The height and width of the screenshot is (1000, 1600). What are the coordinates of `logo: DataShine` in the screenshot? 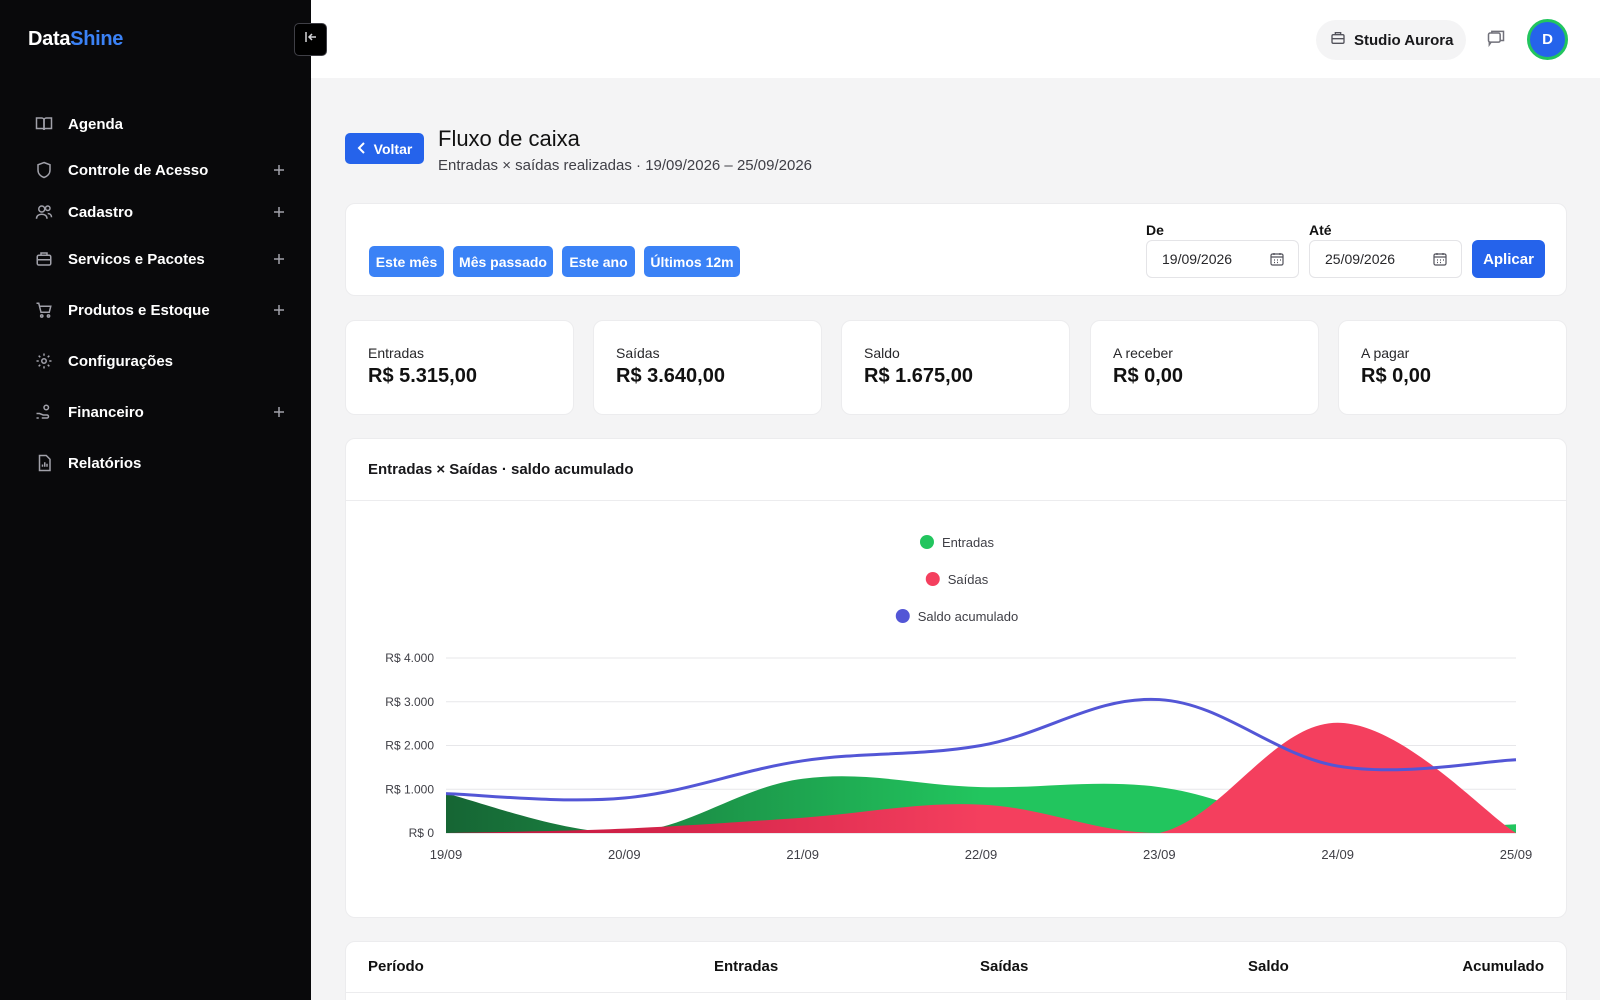 It's located at (75, 39).